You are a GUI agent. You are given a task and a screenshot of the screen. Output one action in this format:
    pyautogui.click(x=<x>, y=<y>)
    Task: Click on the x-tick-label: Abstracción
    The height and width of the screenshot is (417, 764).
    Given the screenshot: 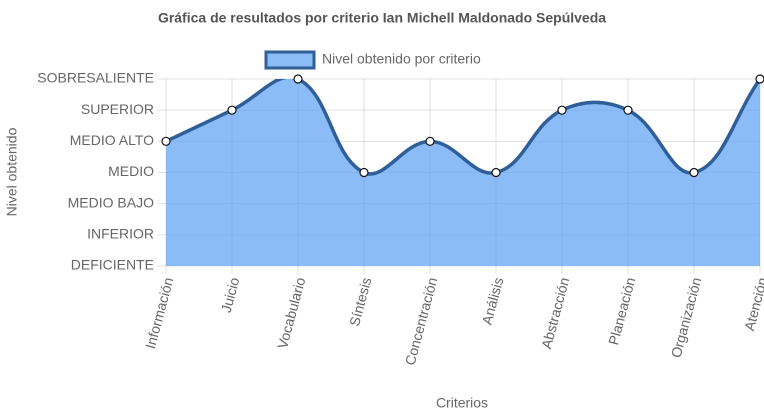 What is the action you would take?
    pyautogui.click(x=555, y=313)
    